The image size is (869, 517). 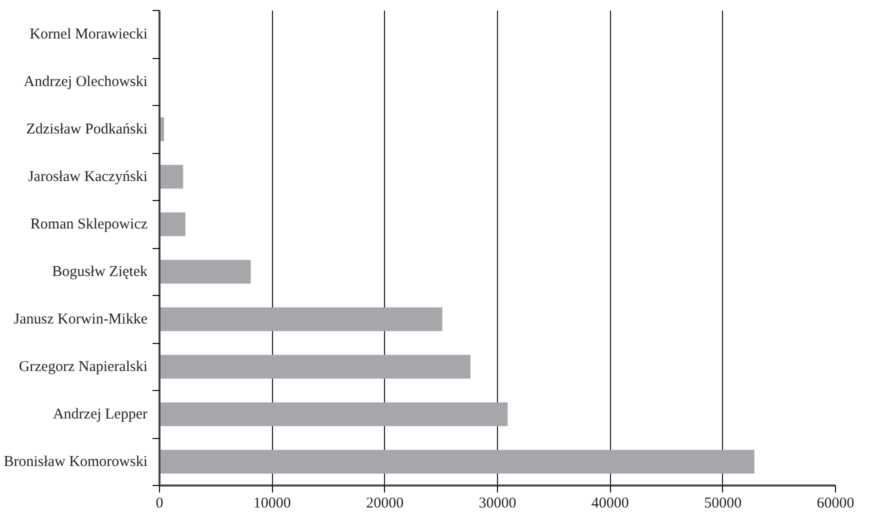 What do you see at coordinates (86, 82) in the screenshot?
I see `y-tick-label: Andrzej Olechowski` at bounding box center [86, 82].